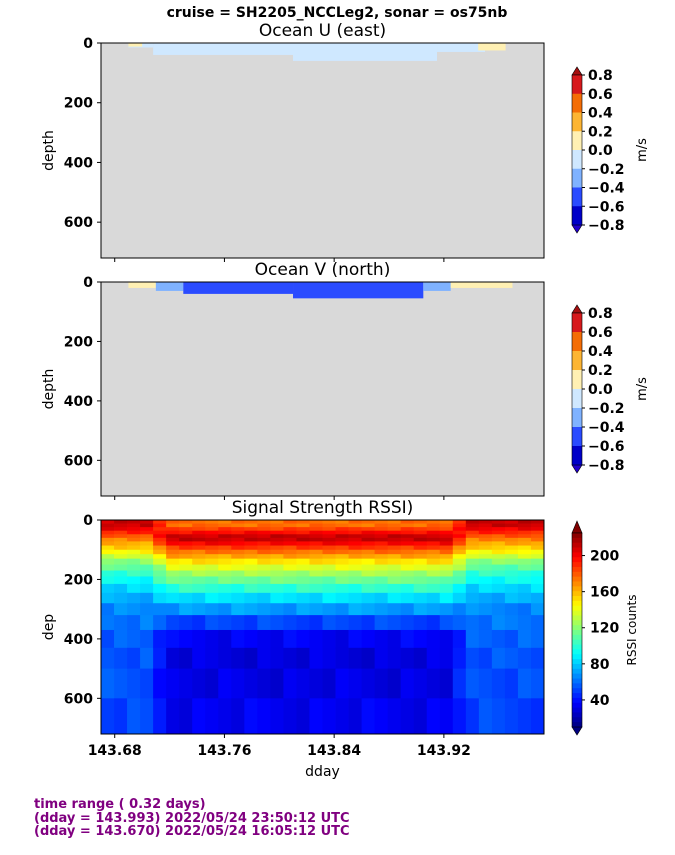  Describe the element at coordinates (88, 283) in the screenshot. I see `y-tick-label: 0` at that location.